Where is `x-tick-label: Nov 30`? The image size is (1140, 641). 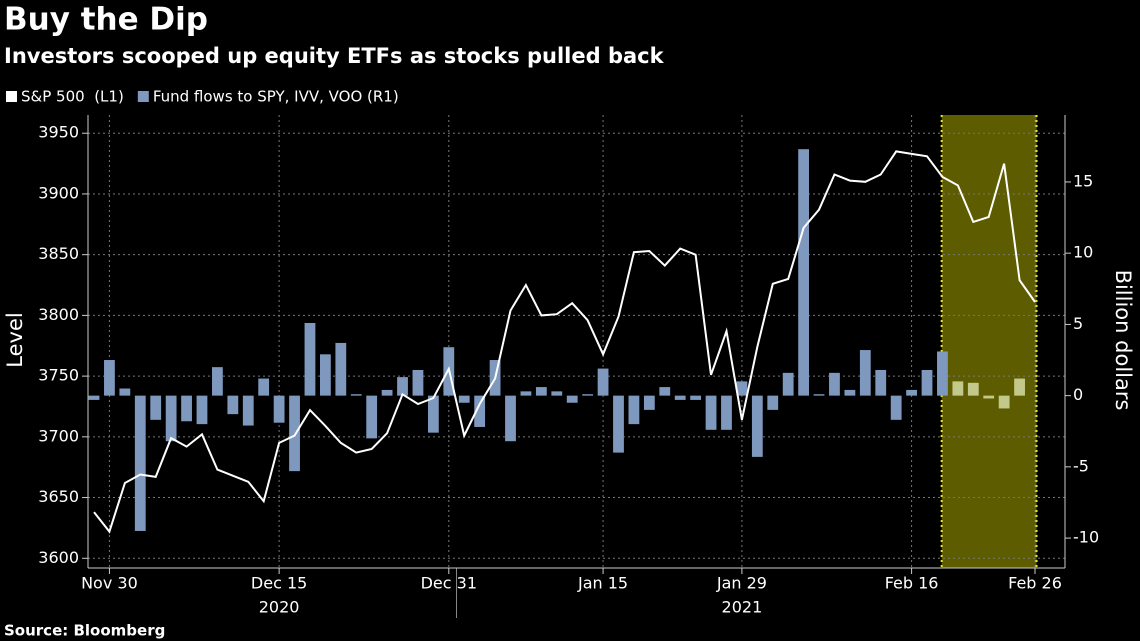 x-tick-label: Nov 30 is located at coordinates (109, 583).